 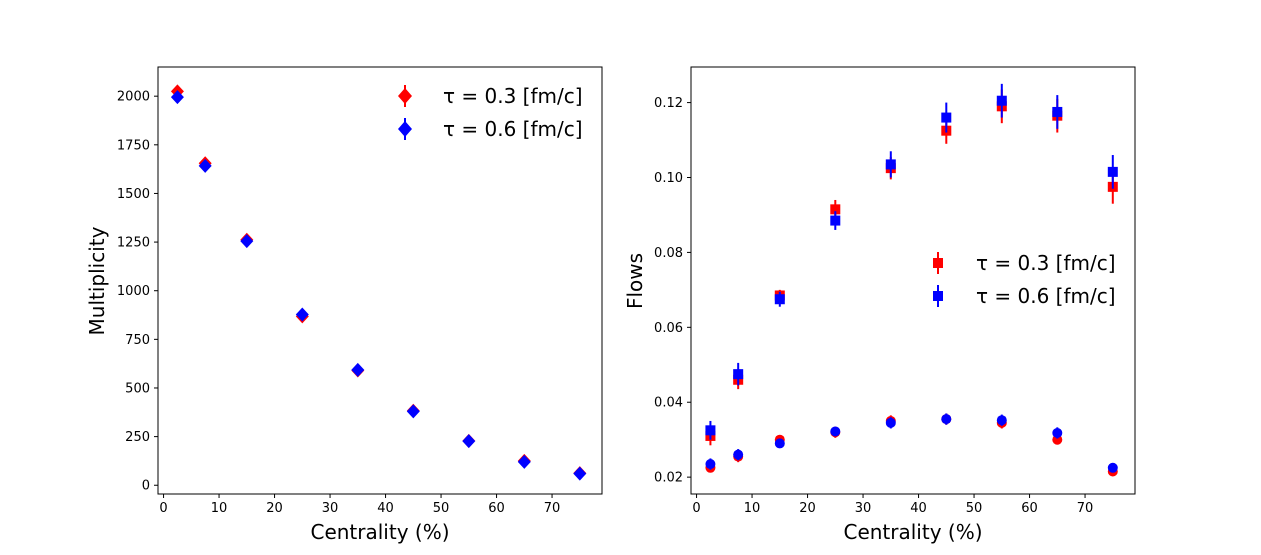 I want to click on flows-y-axis-label: Flows, so click(x=635, y=281).